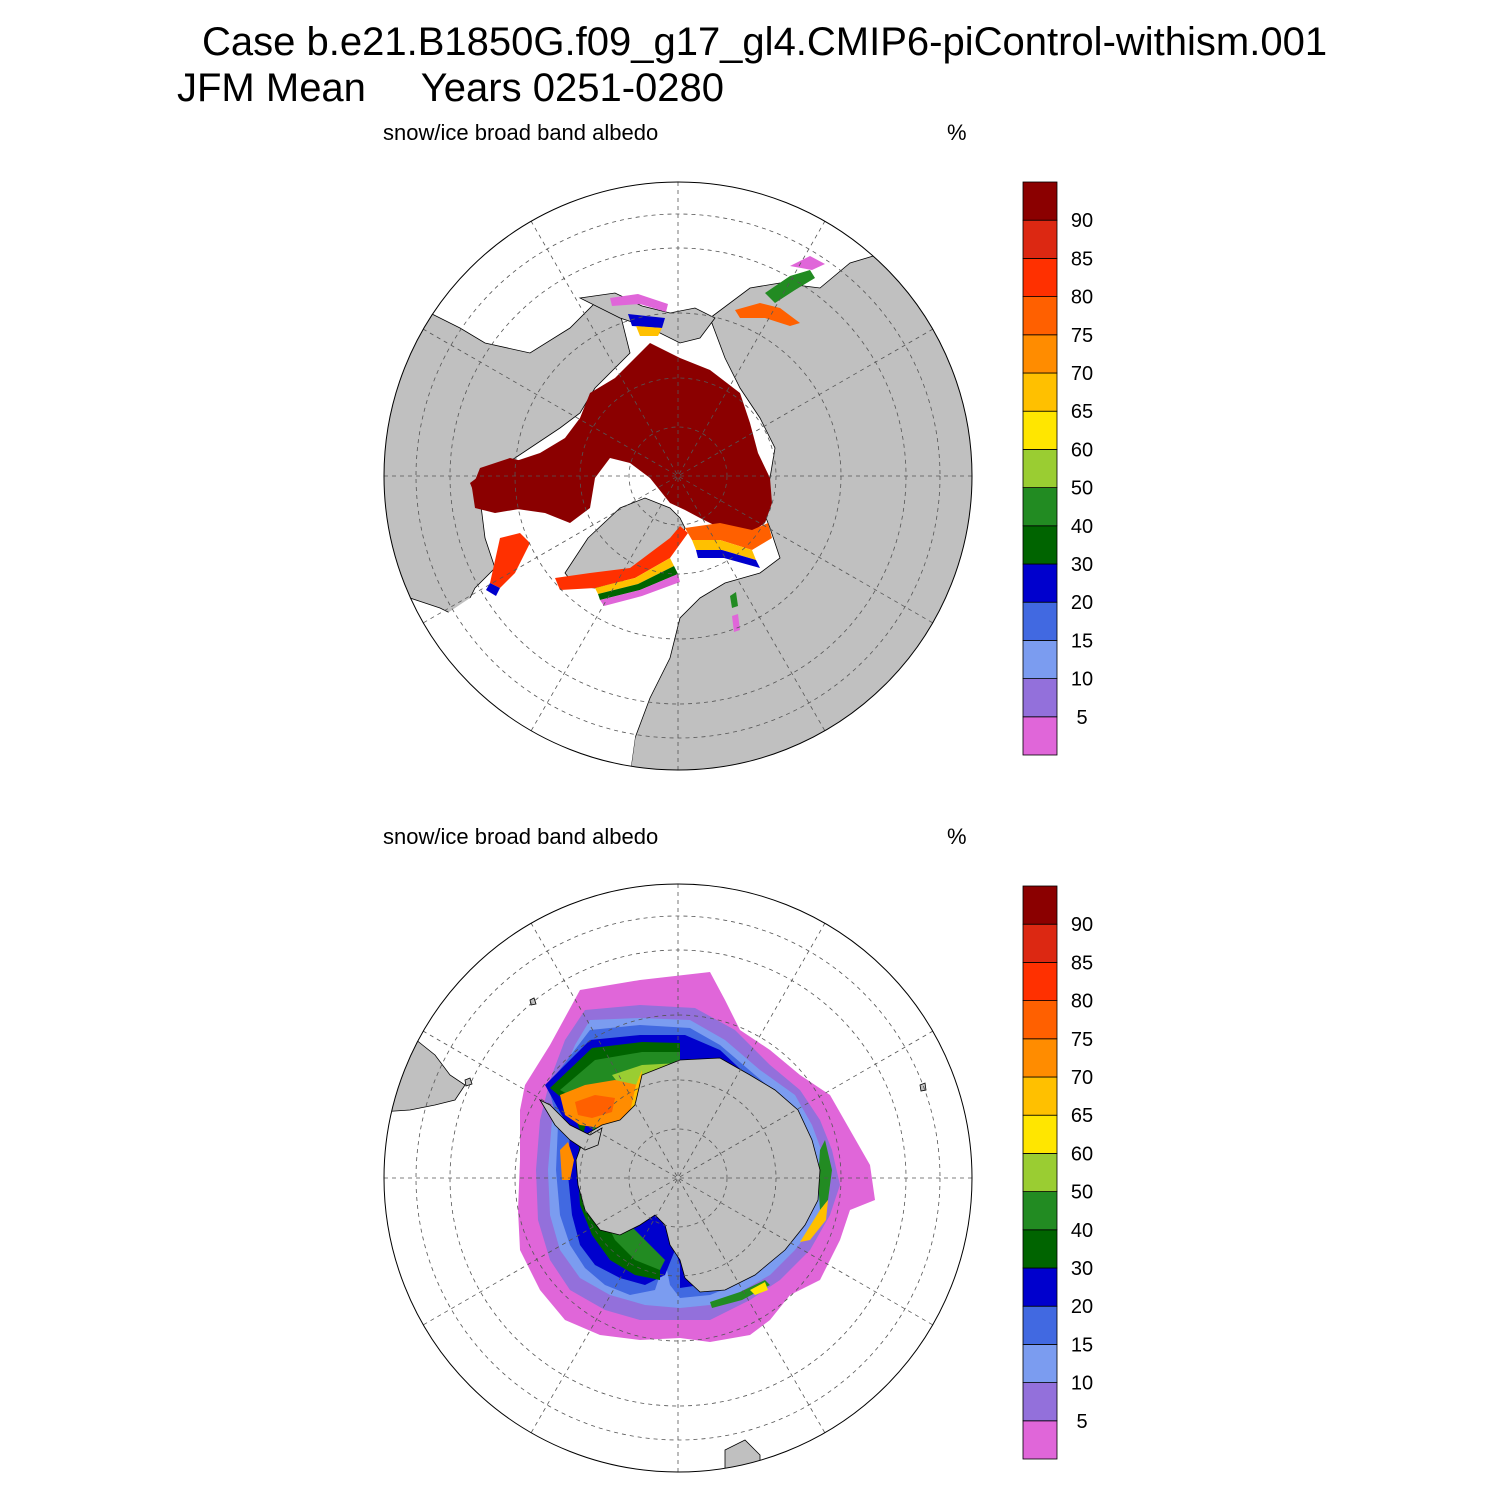 Image resolution: width=1500 pixels, height=1500 pixels. What do you see at coordinates (1082, 925) in the screenshot?
I see `sh-colorbar-label: 90` at bounding box center [1082, 925].